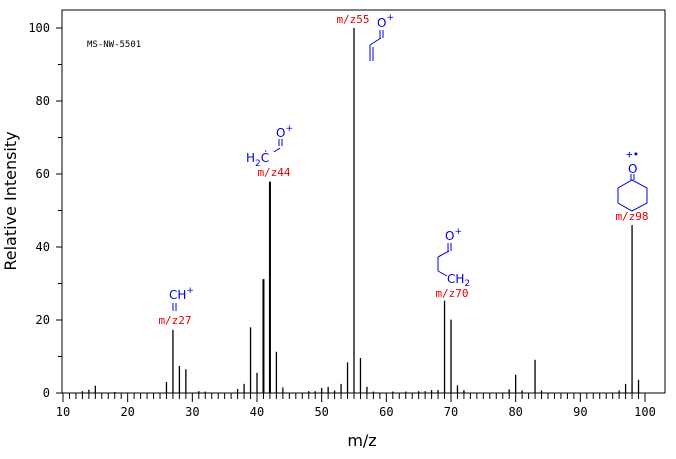 This screenshot has width=676, height=459. What do you see at coordinates (632, 180) in the screenshot?
I see `structure-mz98: +• O` at bounding box center [632, 180].